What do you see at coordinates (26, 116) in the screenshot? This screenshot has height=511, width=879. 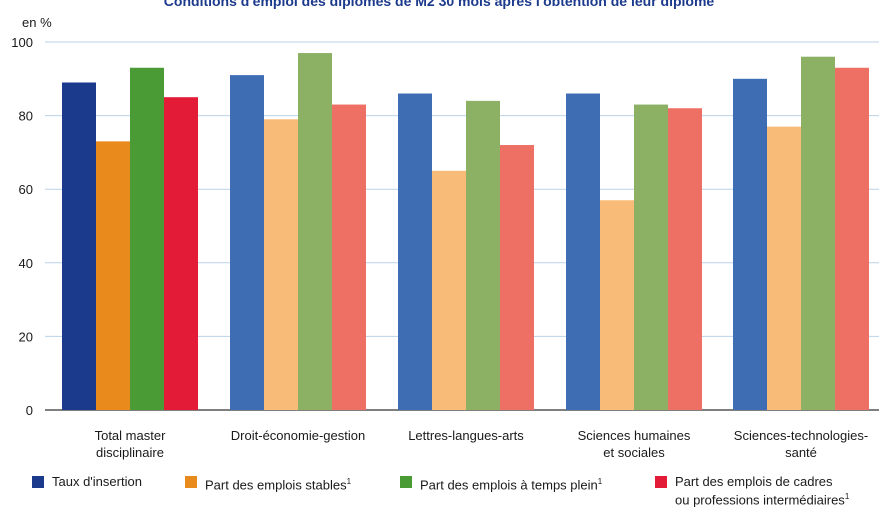 I see `y-tick-label: 80` at bounding box center [26, 116].